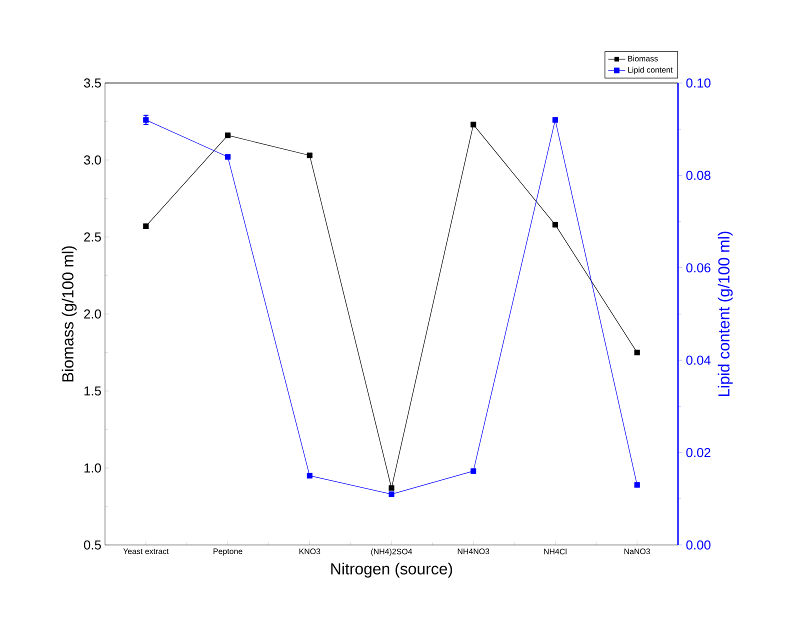 This screenshot has height=625, width=786. Describe the element at coordinates (92, 314) in the screenshot. I see `y-tick-label: 2.0` at that location.